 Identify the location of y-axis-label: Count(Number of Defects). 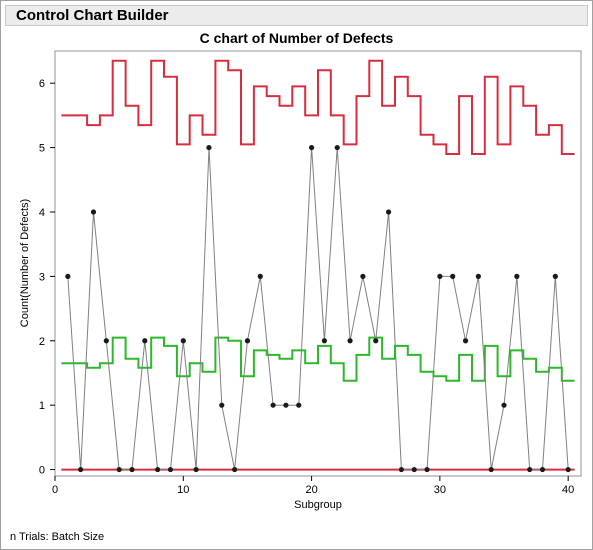
(25, 263).